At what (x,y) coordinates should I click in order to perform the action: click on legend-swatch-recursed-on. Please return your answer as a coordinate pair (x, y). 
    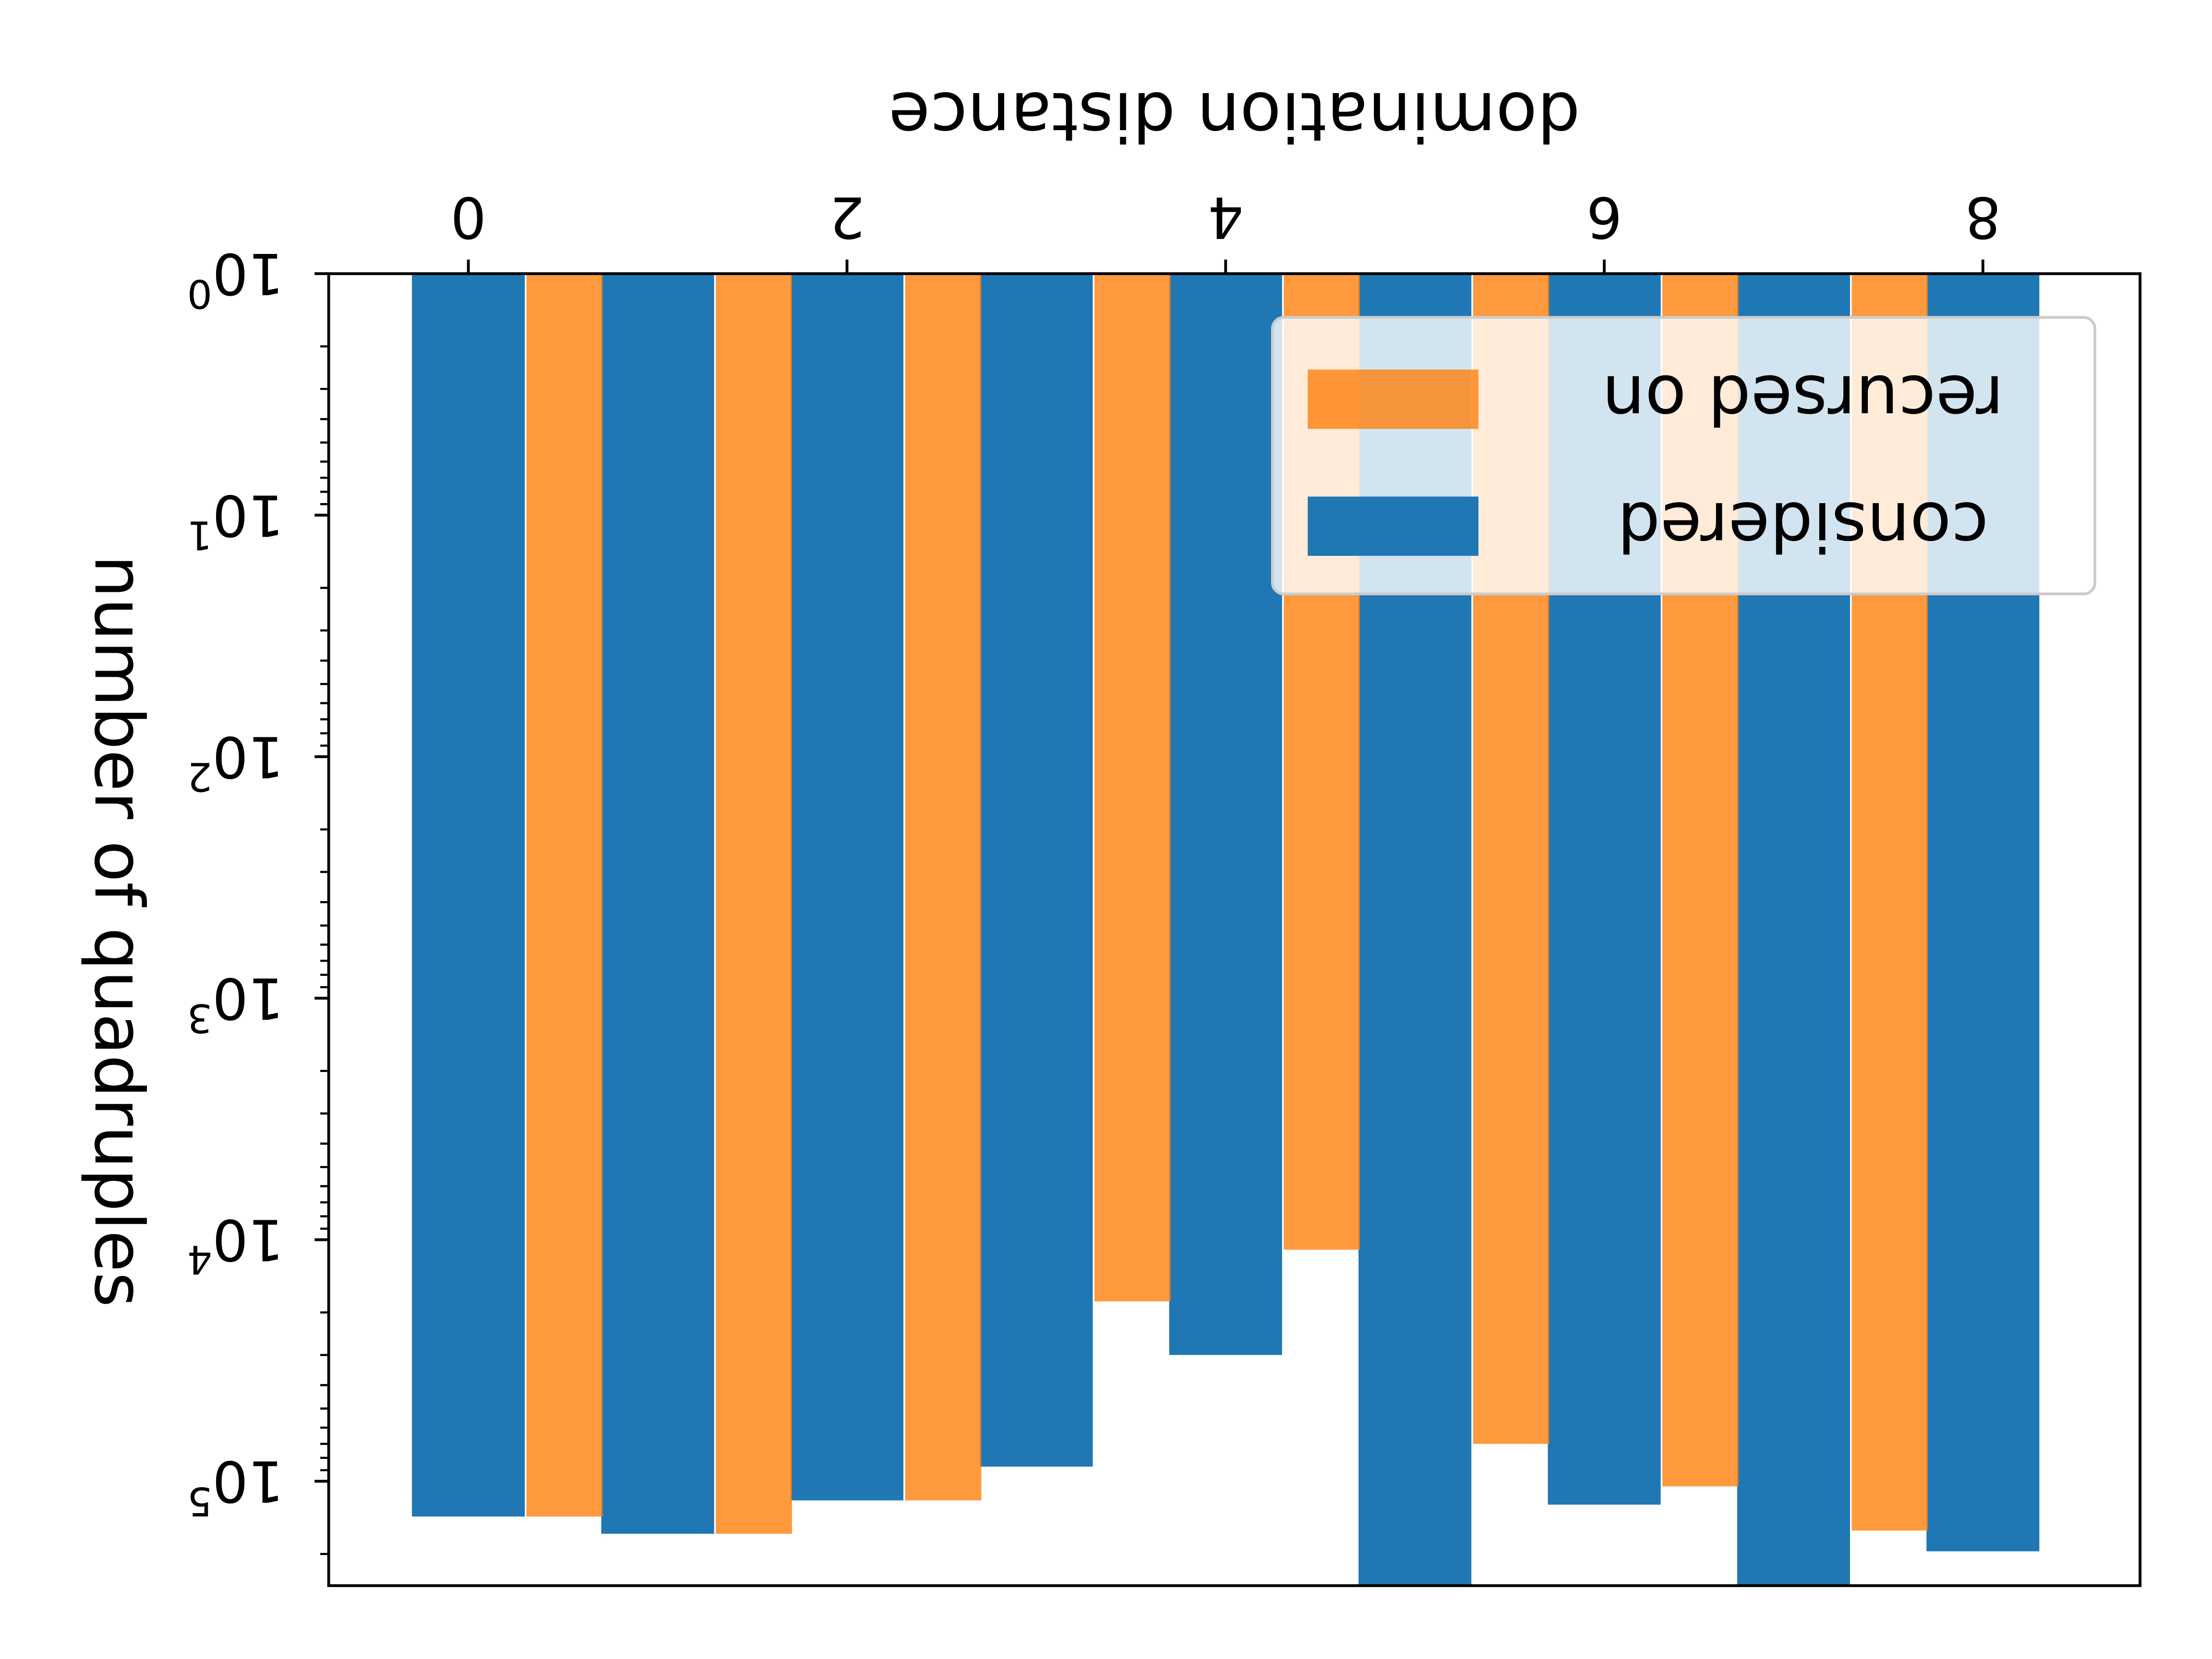
    Looking at the image, I should click on (1393, 399).